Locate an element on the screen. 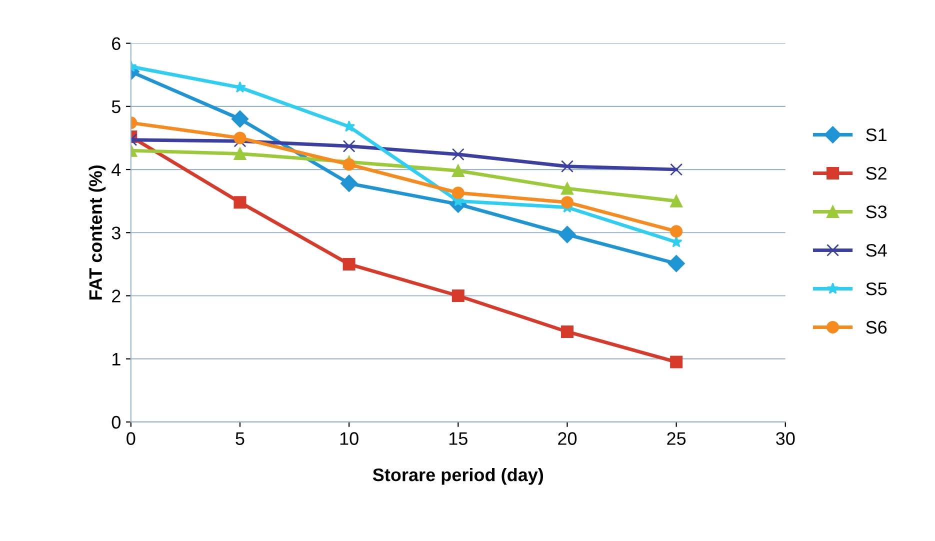 Image resolution: width=935 pixels, height=541 pixels. y-tick-label: 3 is located at coordinates (116, 233).